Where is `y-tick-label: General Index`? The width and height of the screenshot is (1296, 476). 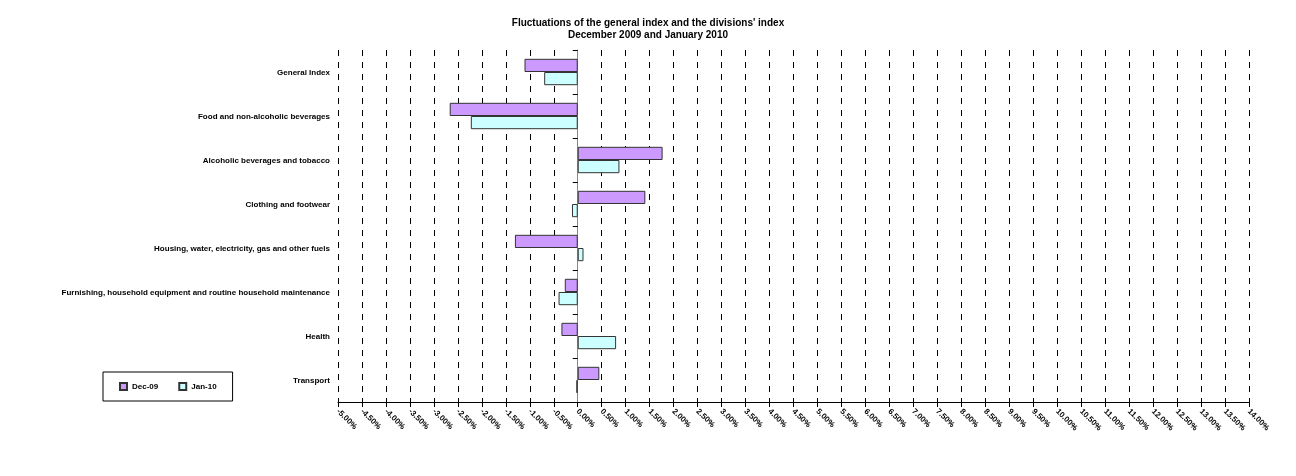
y-tick-label: General Index is located at coordinates (304, 72).